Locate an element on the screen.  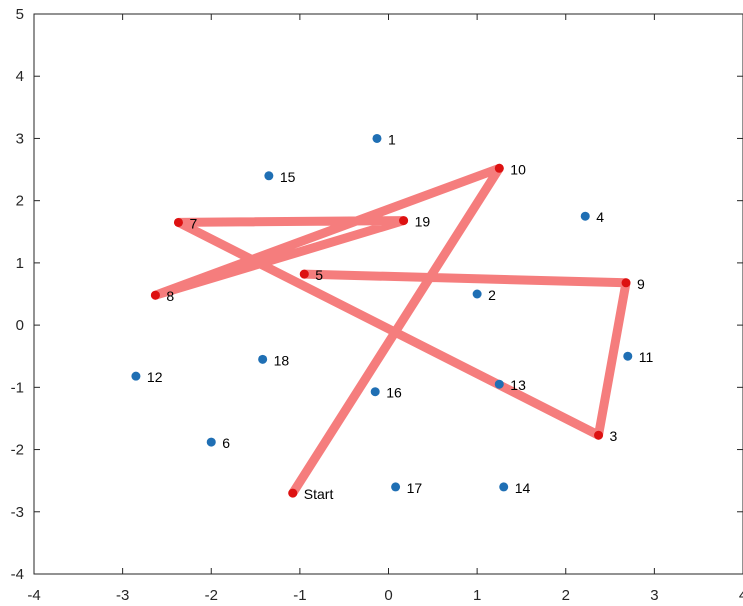
y-tick-label: -4 is located at coordinates (17, 574).